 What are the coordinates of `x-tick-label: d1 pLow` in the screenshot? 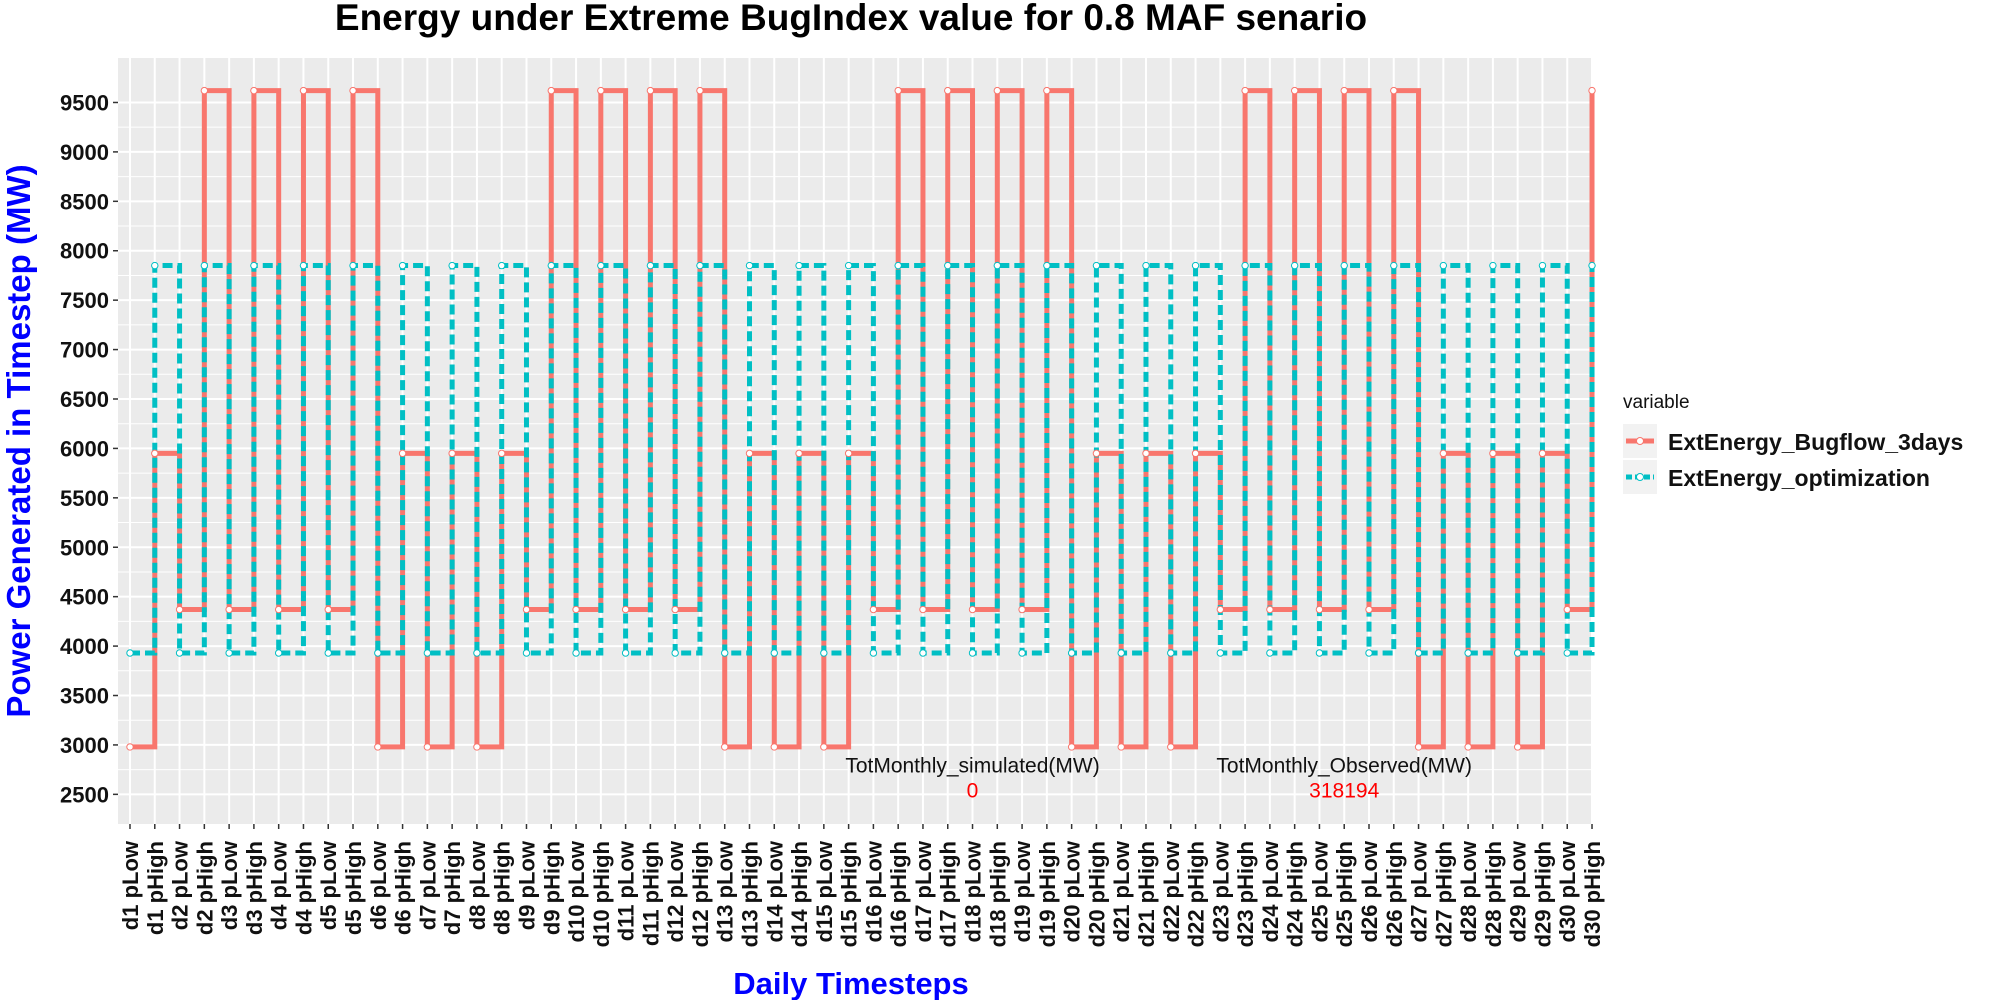 It's located at (130, 885).